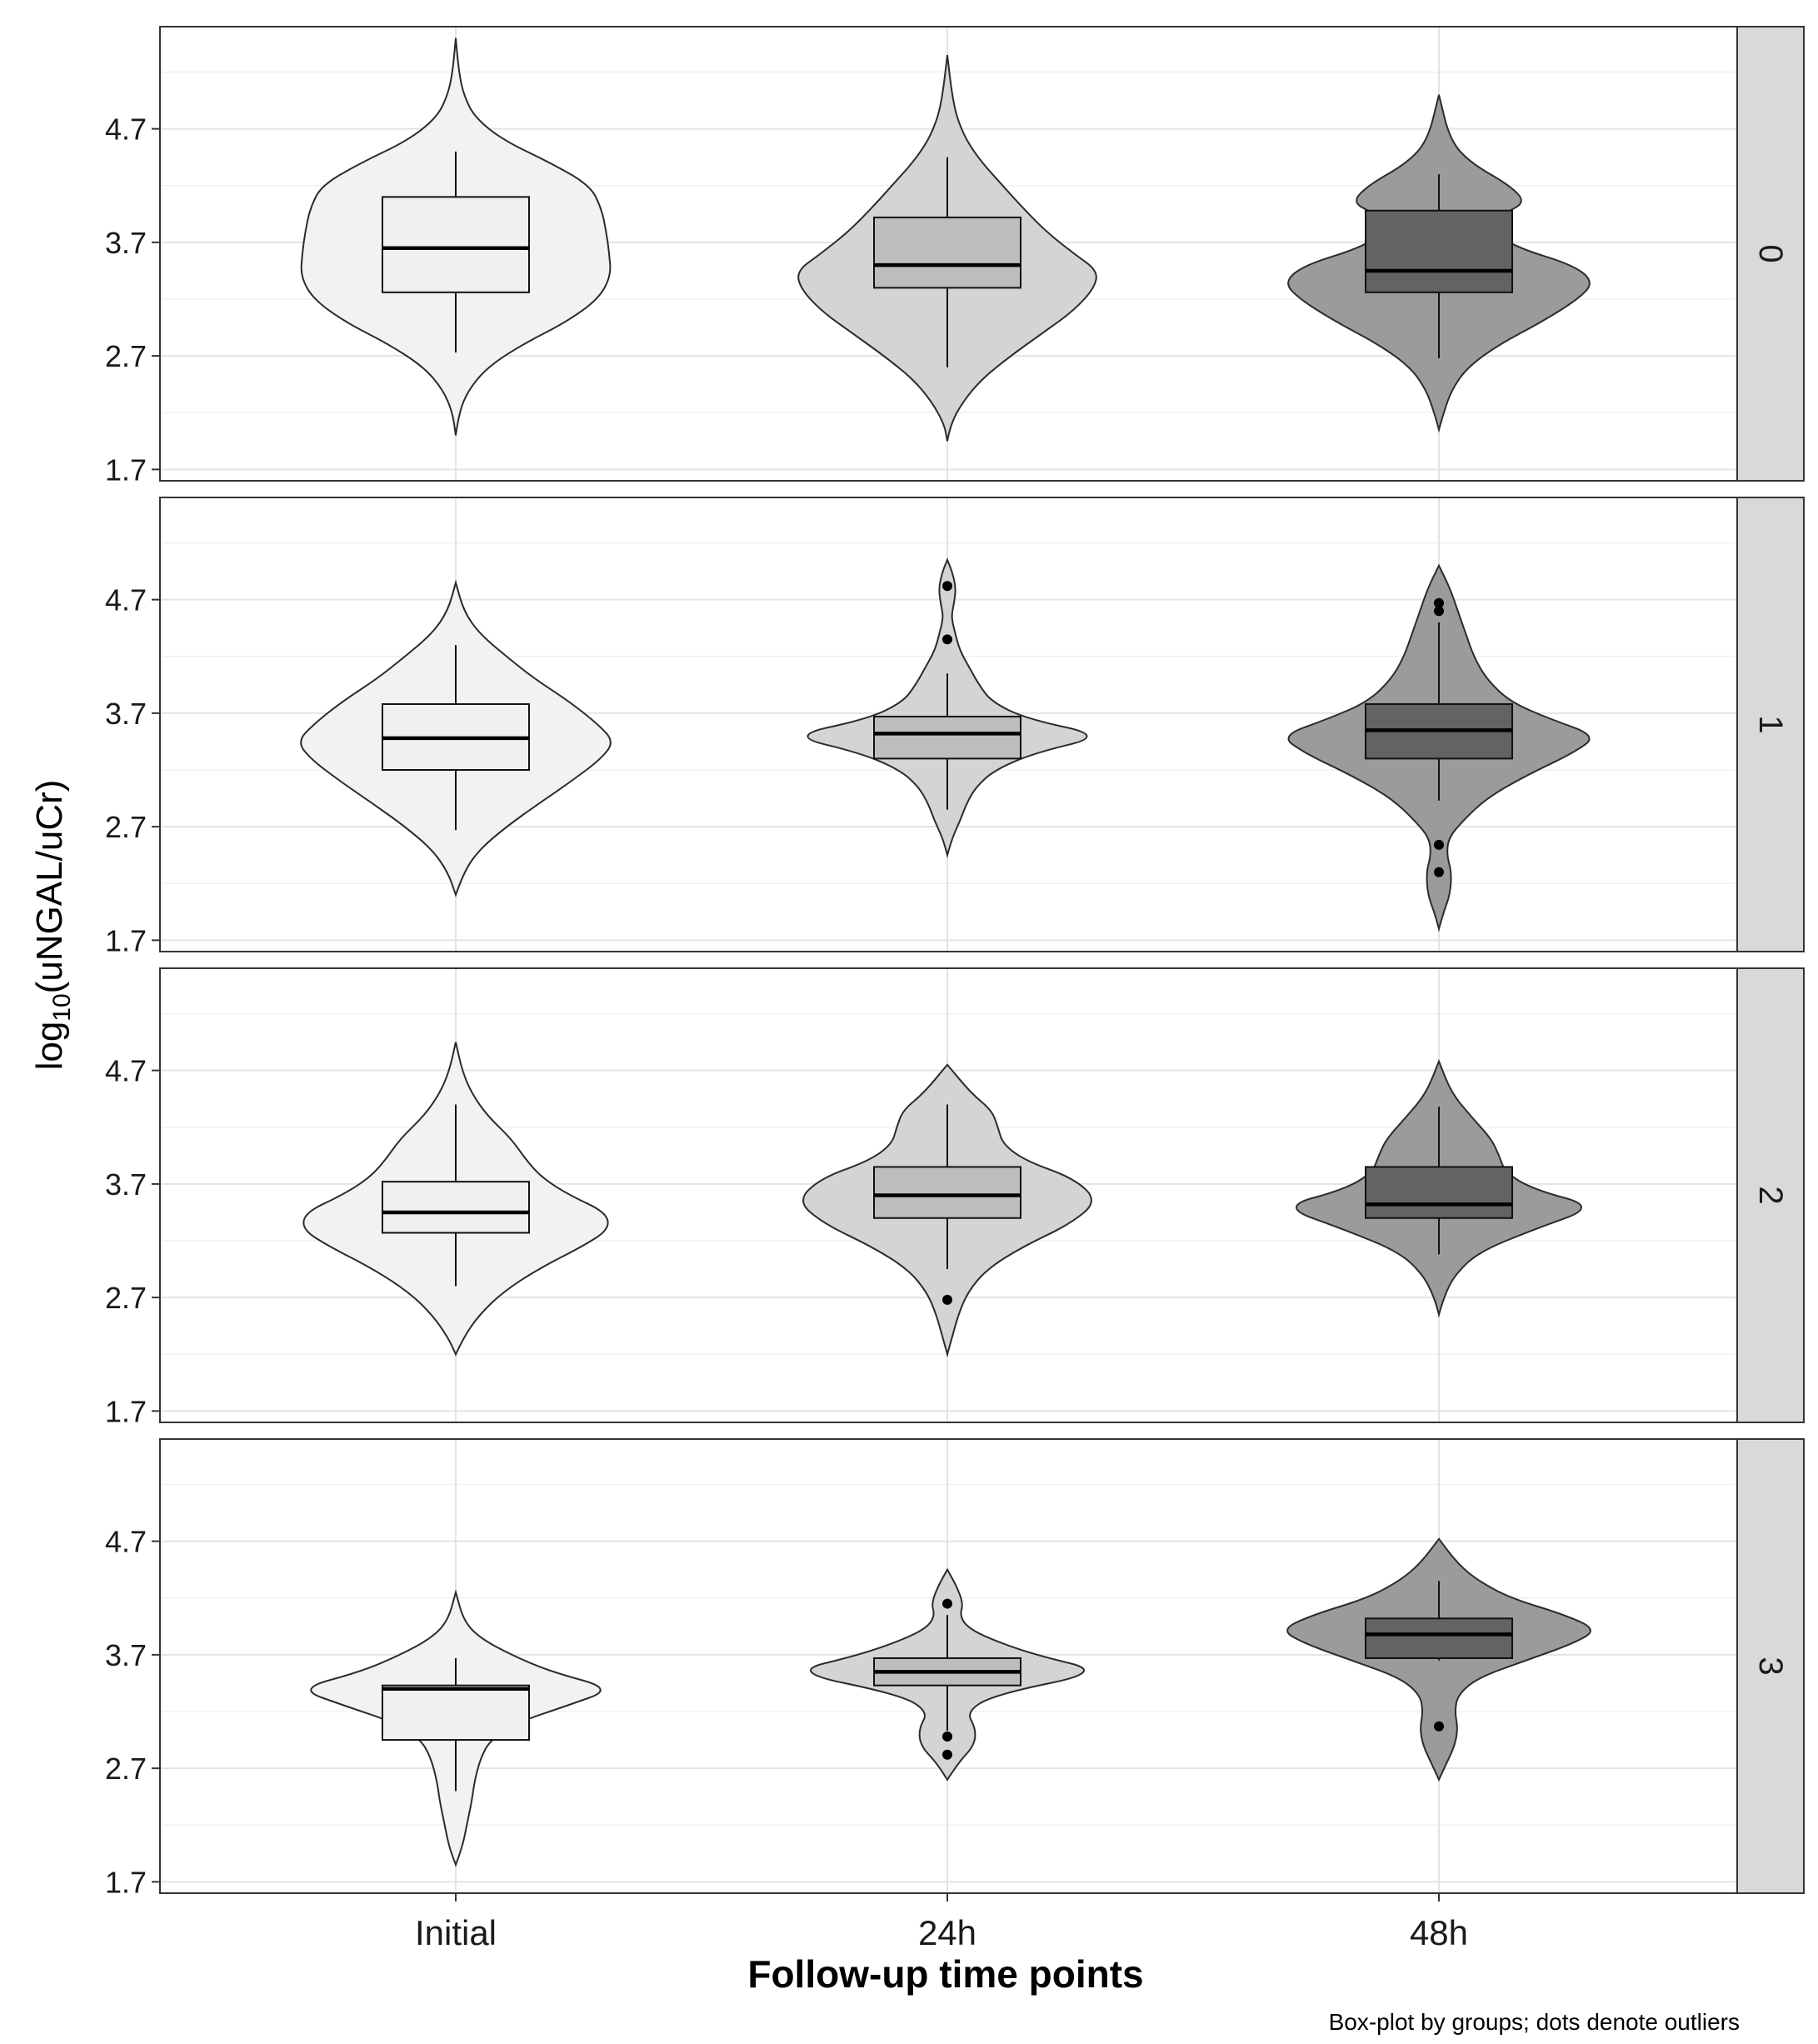 This screenshot has height=2044, width=1818. I want to click on facet-strip-label: 3, so click(1770, 1666).